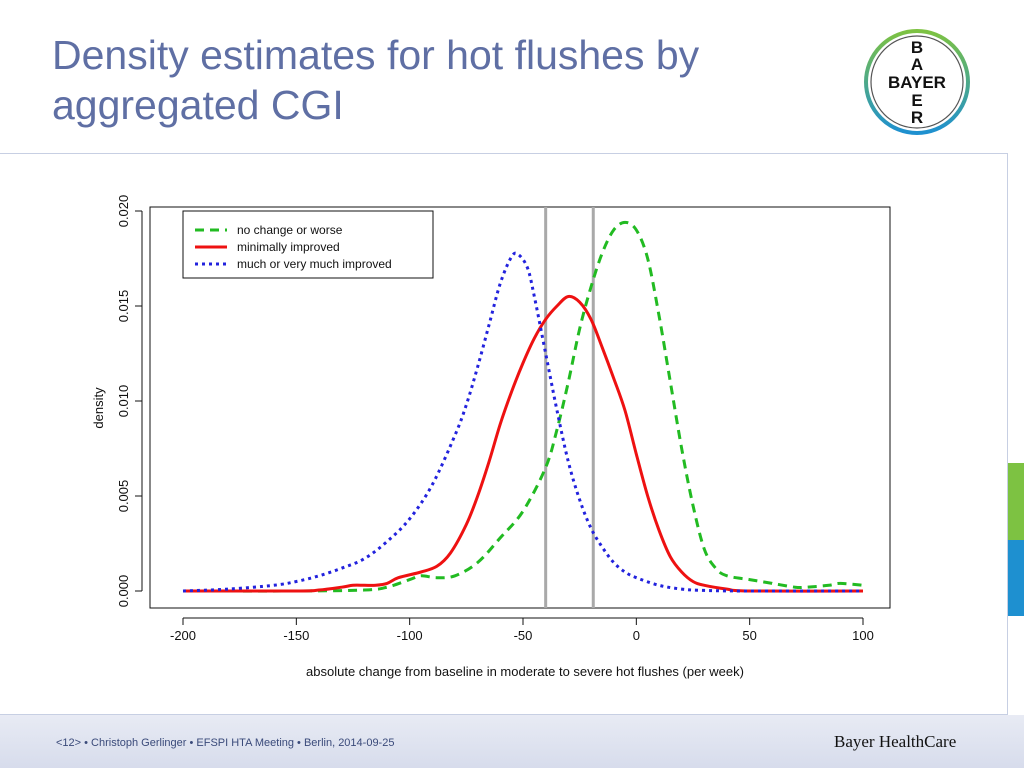 Image resolution: width=1024 pixels, height=768 pixels. I want to click on x-tick-label: 50, so click(749, 635).